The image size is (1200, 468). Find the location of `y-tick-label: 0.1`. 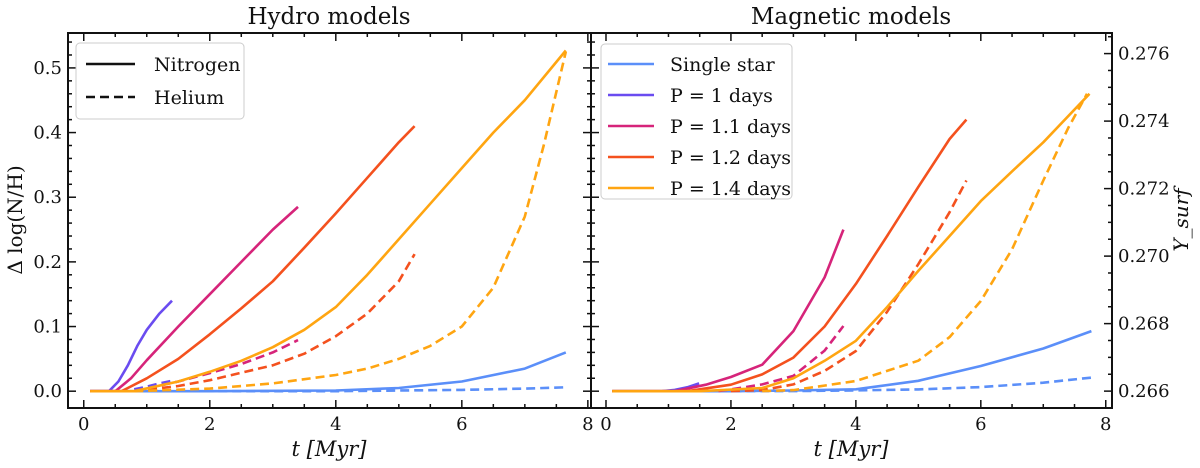

y-tick-label: 0.1 is located at coordinates (47, 327).